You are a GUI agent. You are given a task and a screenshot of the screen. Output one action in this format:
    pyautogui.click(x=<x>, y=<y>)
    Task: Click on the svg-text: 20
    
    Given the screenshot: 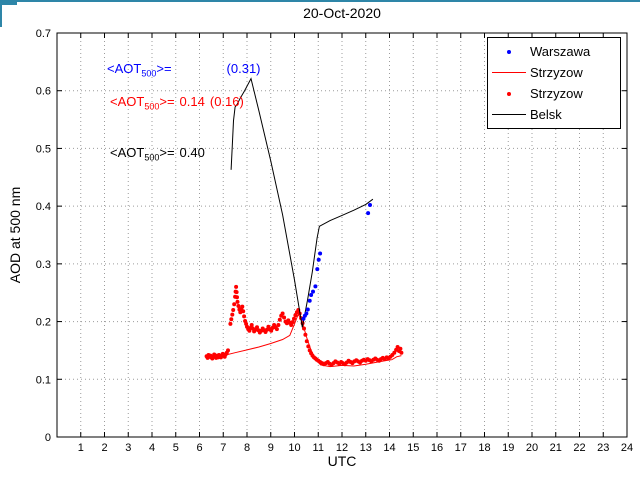 What is the action you would take?
    pyautogui.click(x=532, y=448)
    